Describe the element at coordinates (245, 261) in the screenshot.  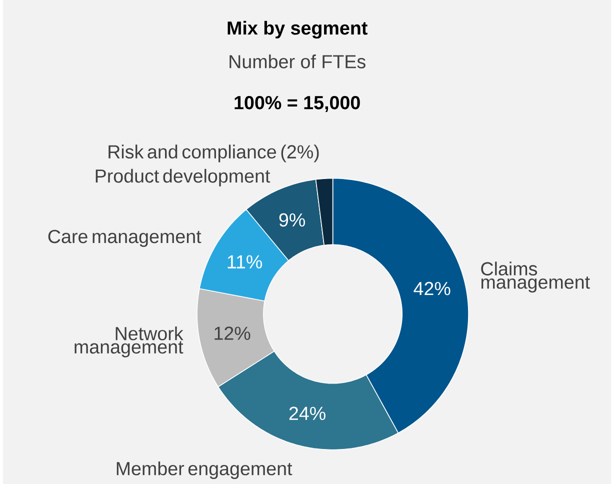
I see `data-label: 11%` at that location.